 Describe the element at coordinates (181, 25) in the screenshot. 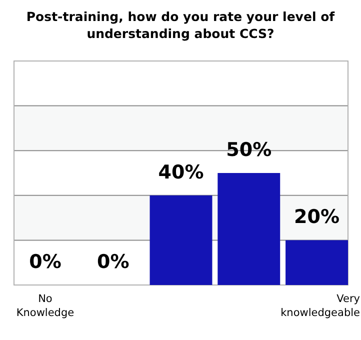

I see `chart-title: Post-training, how do you rate your level of understanding about CCS?` at that location.